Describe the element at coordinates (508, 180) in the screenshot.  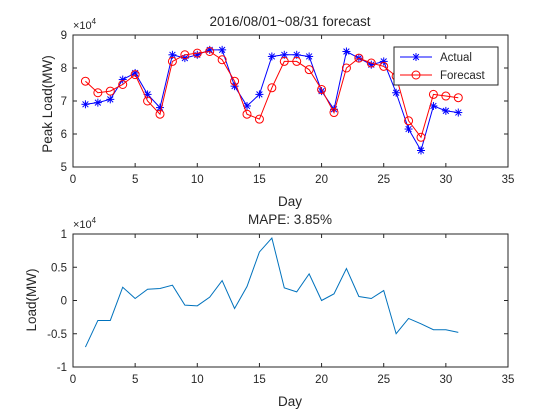
I see `forecast-xtick-label: 35` at that location.